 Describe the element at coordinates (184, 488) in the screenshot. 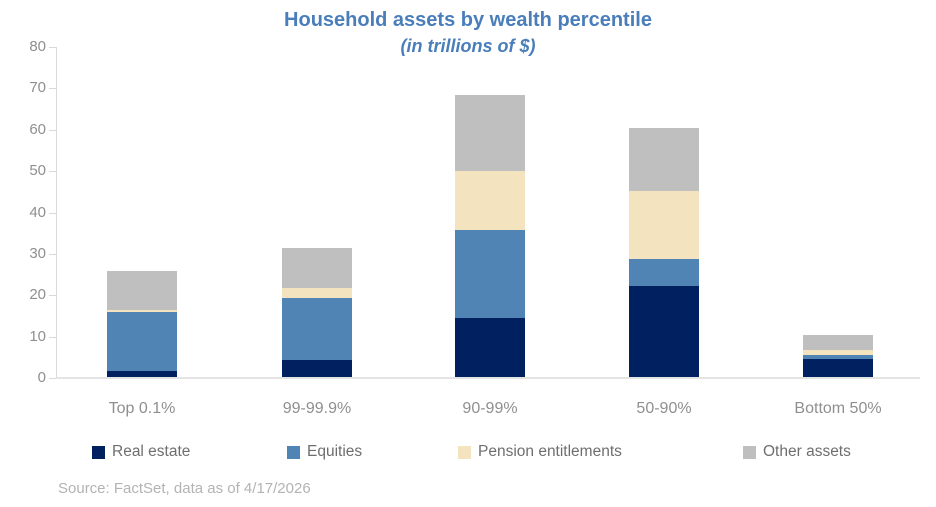

I see `source-note: Source: FactSet, data as of 4/17/2026` at that location.